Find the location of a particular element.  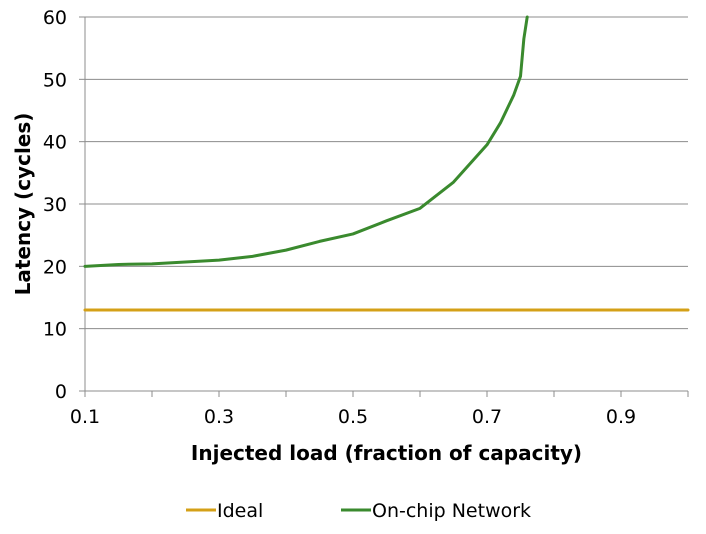

x-tick-label: 0.5 is located at coordinates (353, 417).